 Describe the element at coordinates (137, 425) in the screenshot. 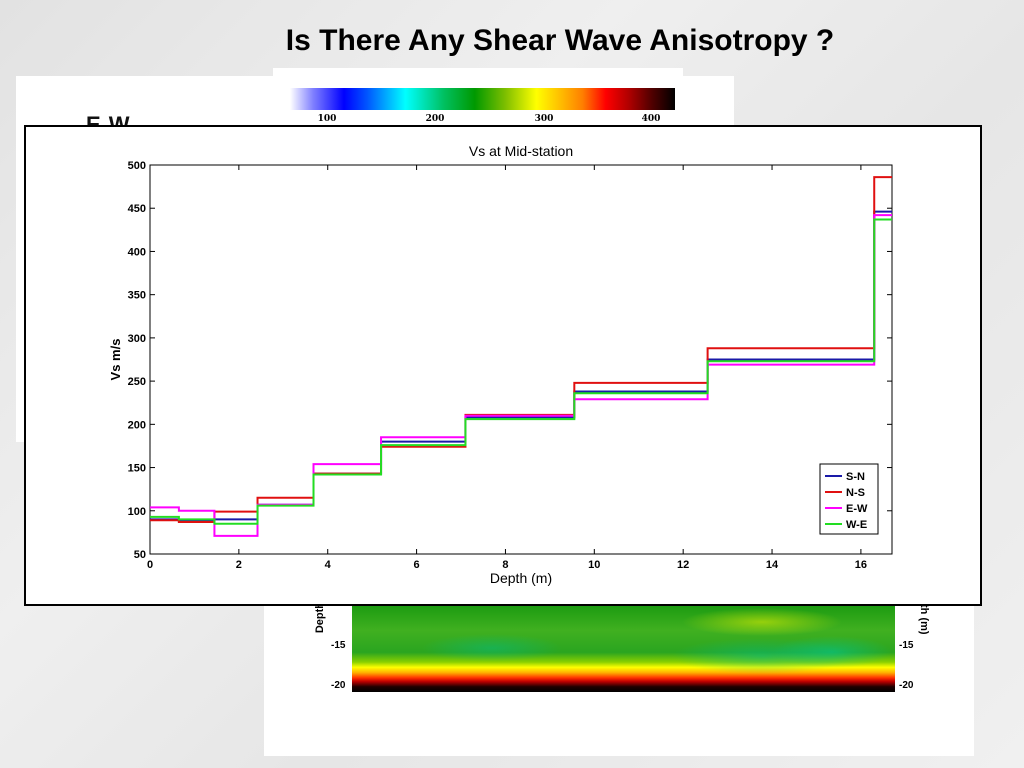

I see `y-tick-label: 200` at that location.